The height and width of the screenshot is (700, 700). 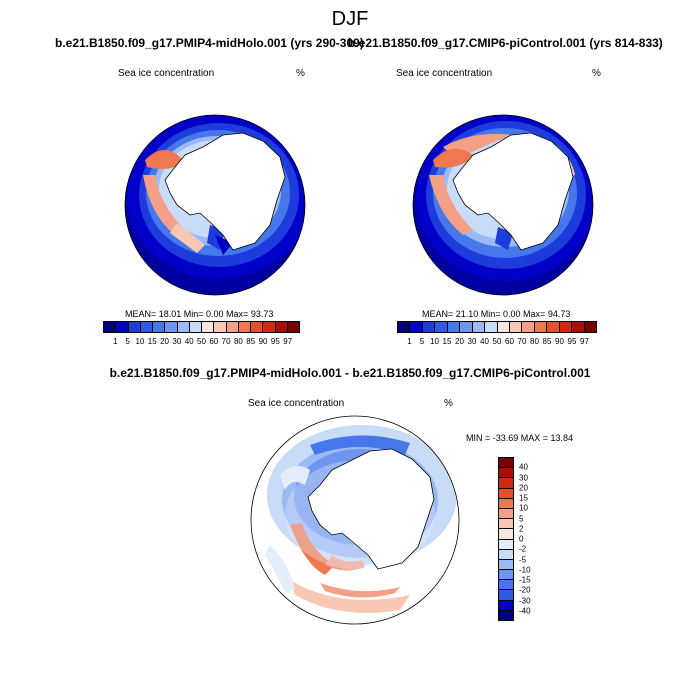 What do you see at coordinates (275, 341) in the screenshot?
I see `left-colorbar-label: 95` at bounding box center [275, 341].